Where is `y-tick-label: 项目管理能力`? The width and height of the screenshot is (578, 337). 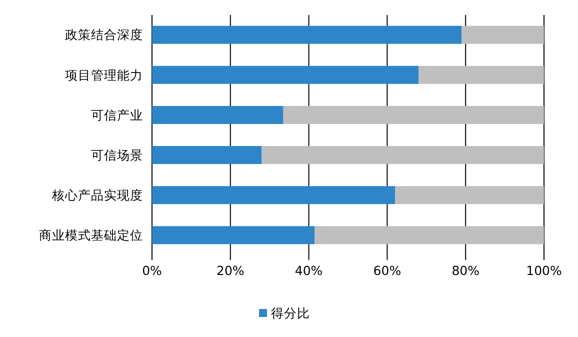 y-tick-label: 项目管理能力 is located at coordinates (104, 74).